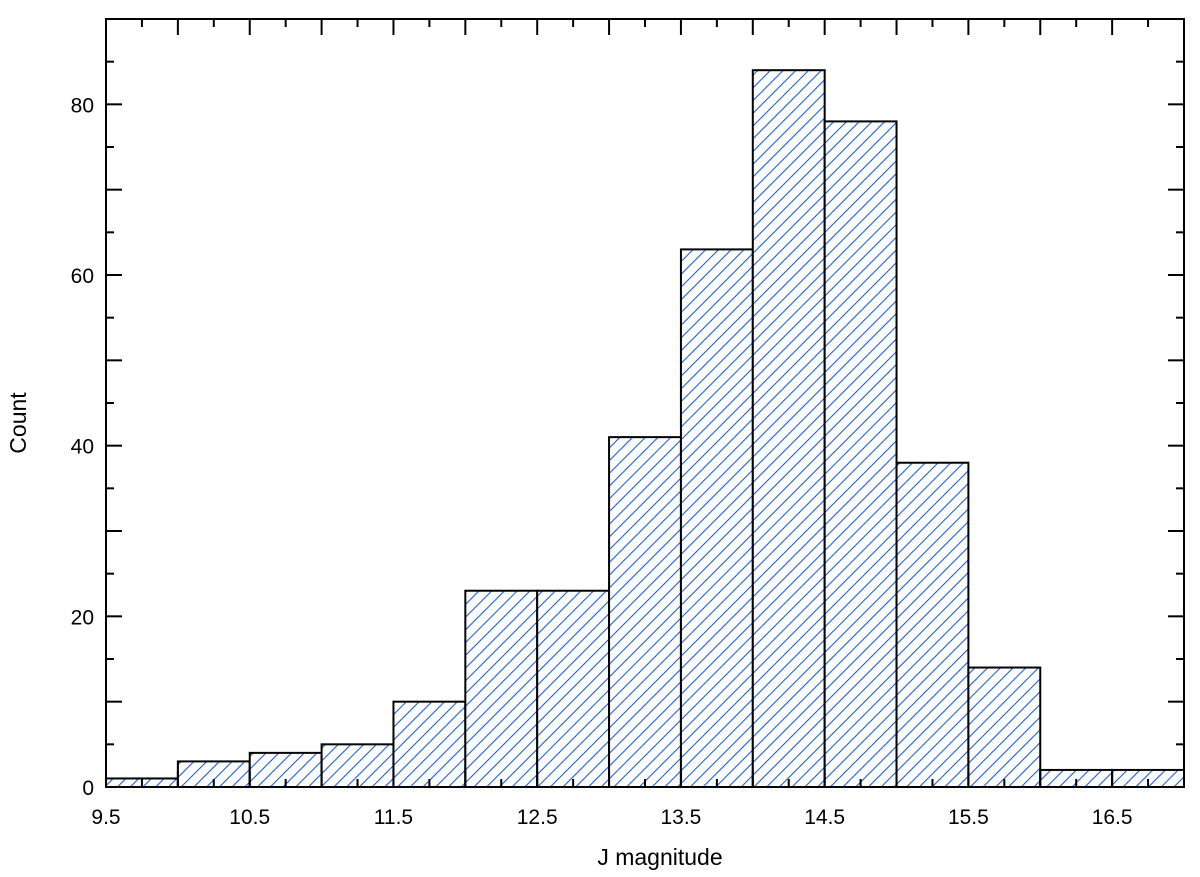 This screenshot has width=1200, height=877. What do you see at coordinates (537, 817) in the screenshot?
I see `x-tick-label: 12.5` at bounding box center [537, 817].